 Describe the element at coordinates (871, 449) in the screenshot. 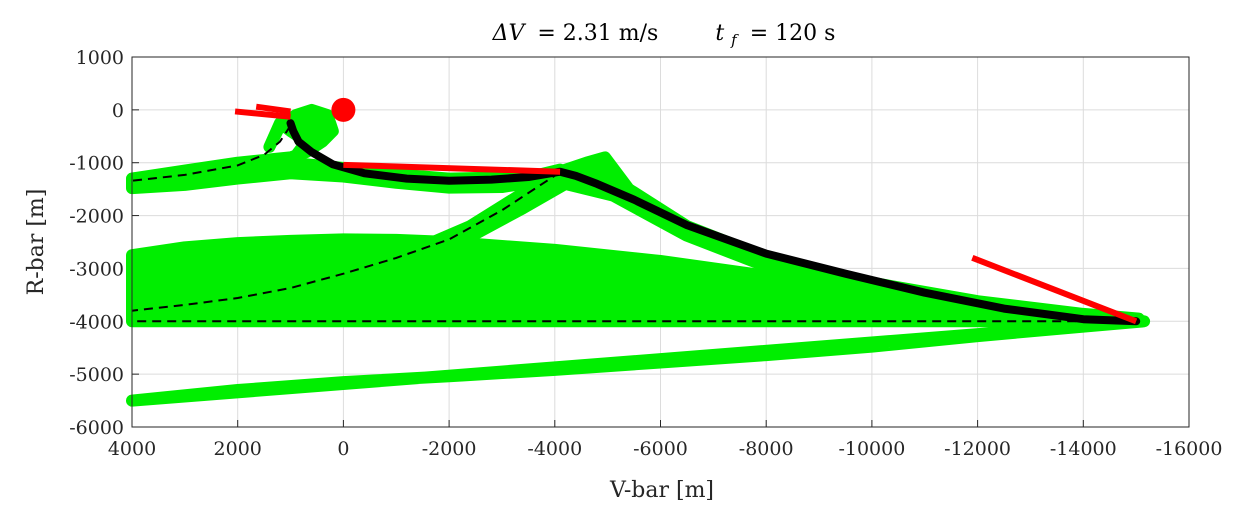

I see `x-tick-label: -10000` at that location.